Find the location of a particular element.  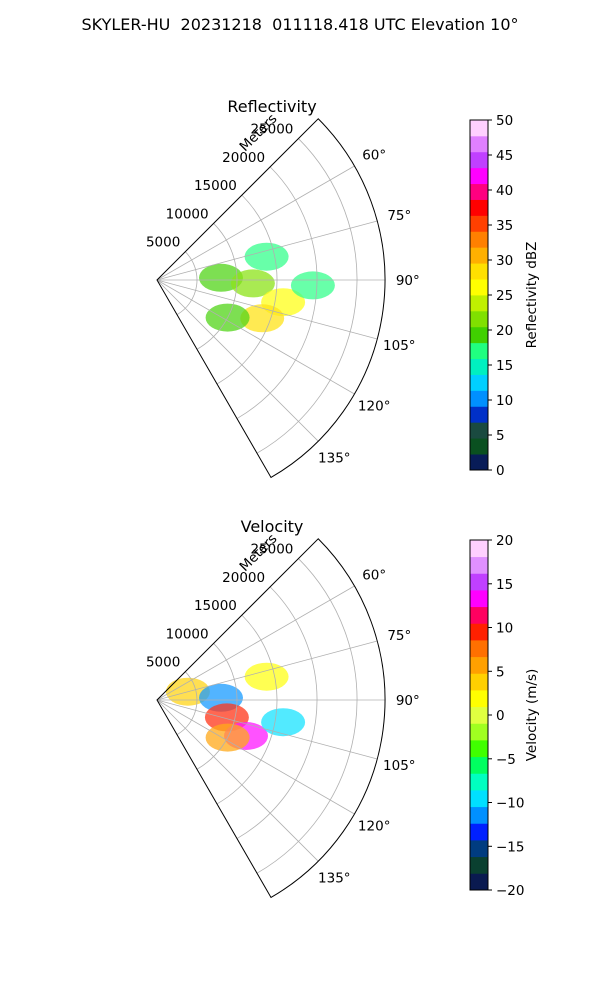

panel-title: Reflectivity is located at coordinates (271, 106).